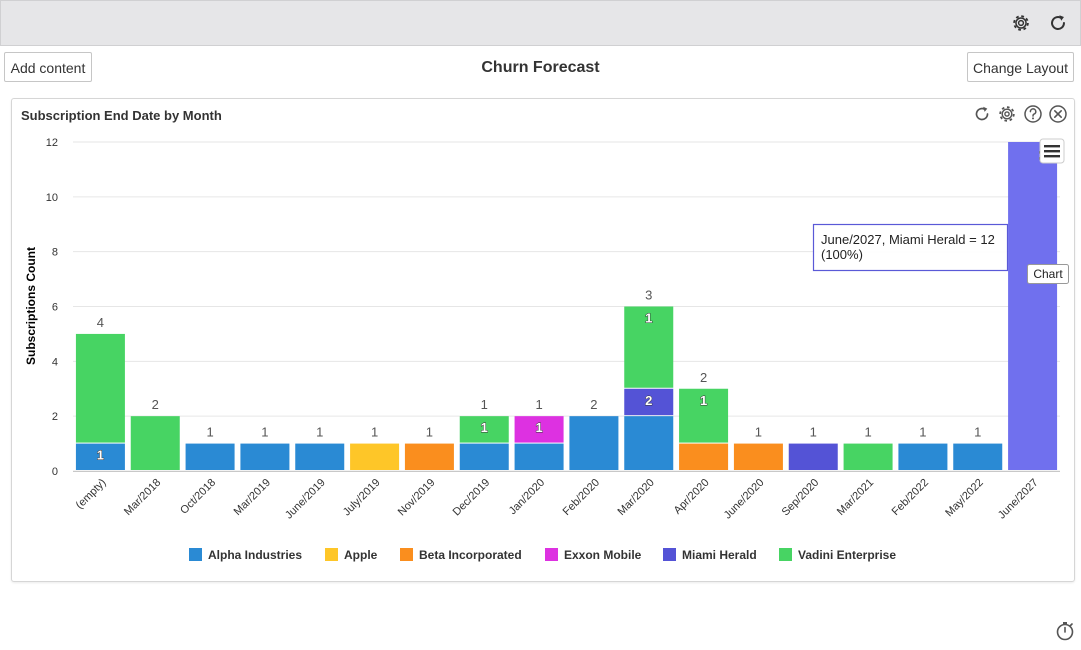 Image resolution: width=1081 pixels, height=650 pixels. I want to click on legend-item: Beta Incorporated, so click(461, 555).